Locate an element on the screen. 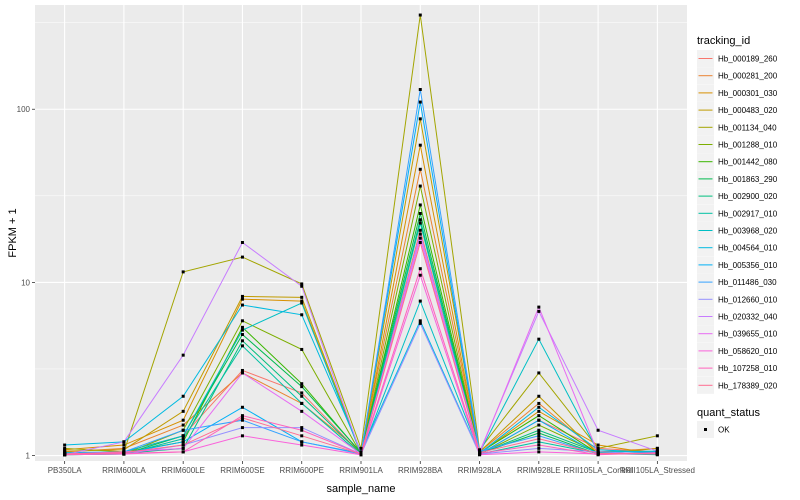 This screenshot has height=500, width=800. x-tick-label: RRIM901LA is located at coordinates (361, 470).